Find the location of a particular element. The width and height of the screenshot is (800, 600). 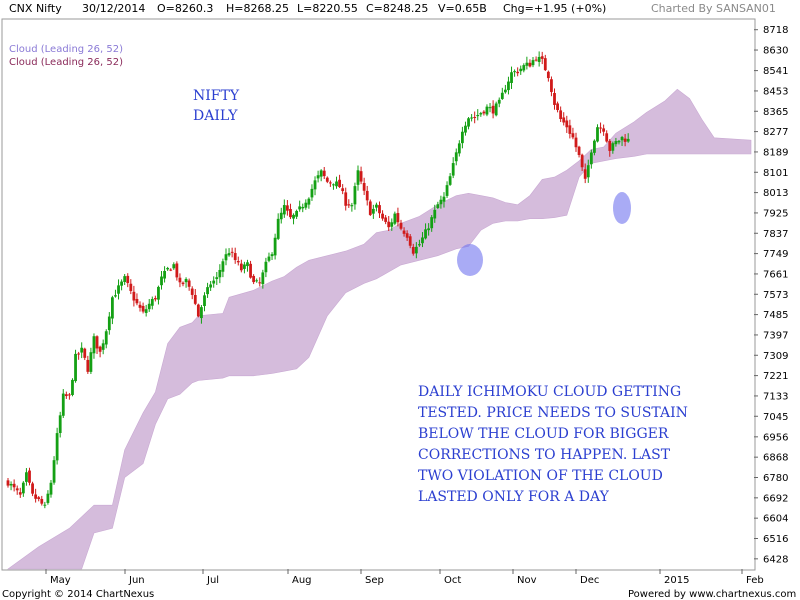

y-tick-label: 6516 is located at coordinates (775, 539).